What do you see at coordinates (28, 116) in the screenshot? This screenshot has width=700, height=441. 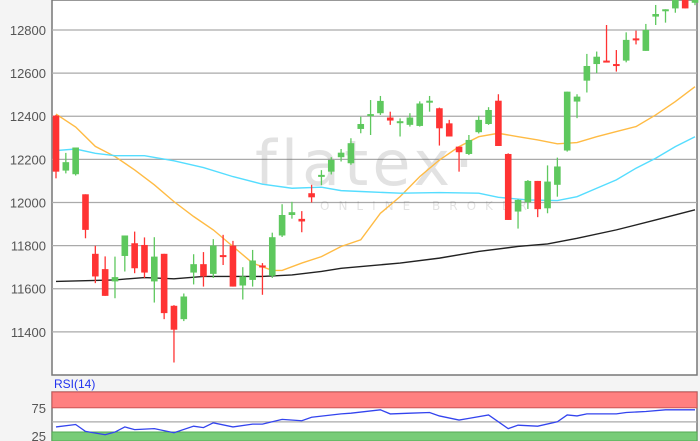 I see `y-tick-label: 12400` at bounding box center [28, 116].